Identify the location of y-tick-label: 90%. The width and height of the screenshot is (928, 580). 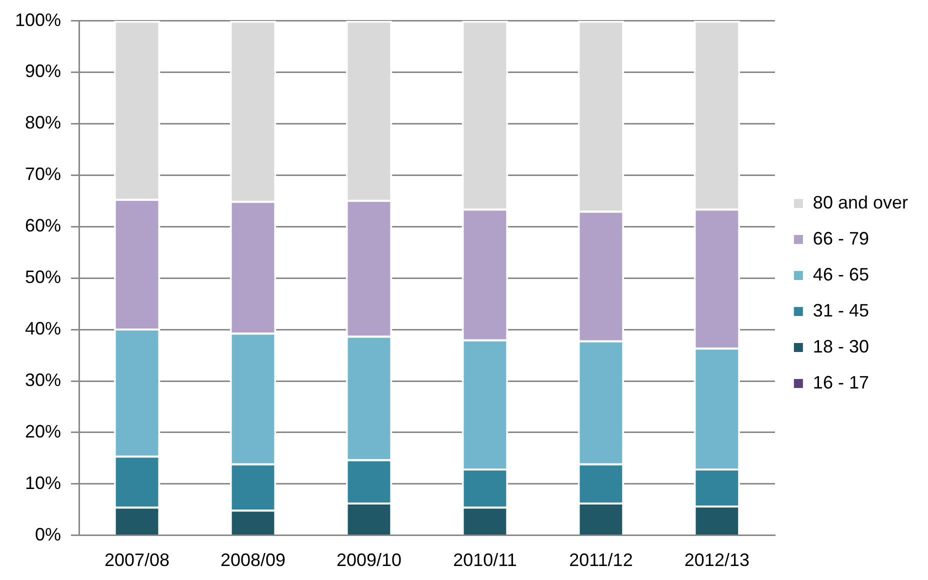
(43, 71).